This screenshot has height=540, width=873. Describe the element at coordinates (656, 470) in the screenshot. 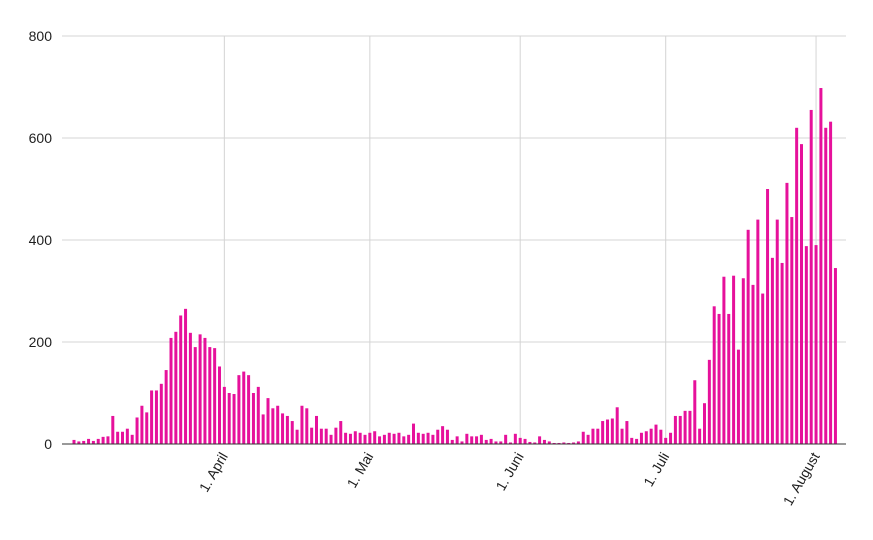

I see `x-tick-label: 1. Juli` at that location.